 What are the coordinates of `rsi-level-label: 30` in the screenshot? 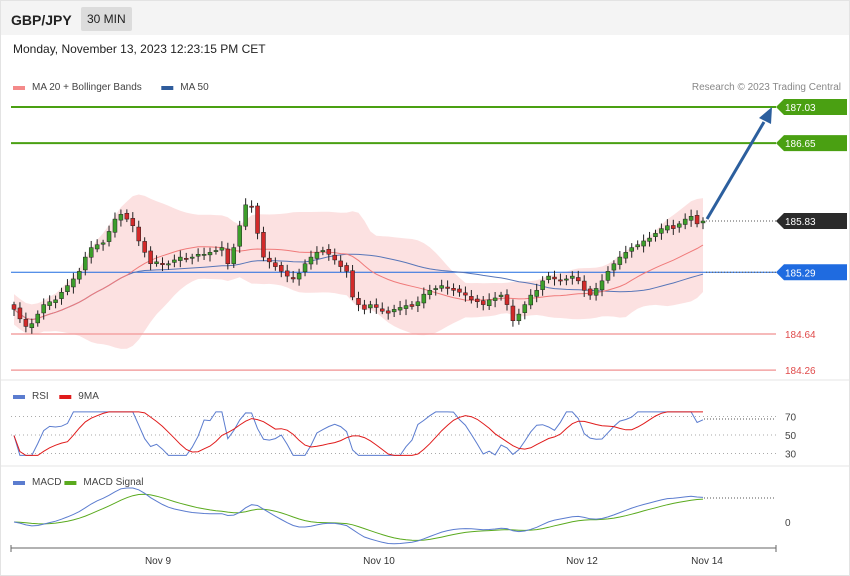 It's located at (791, 455).